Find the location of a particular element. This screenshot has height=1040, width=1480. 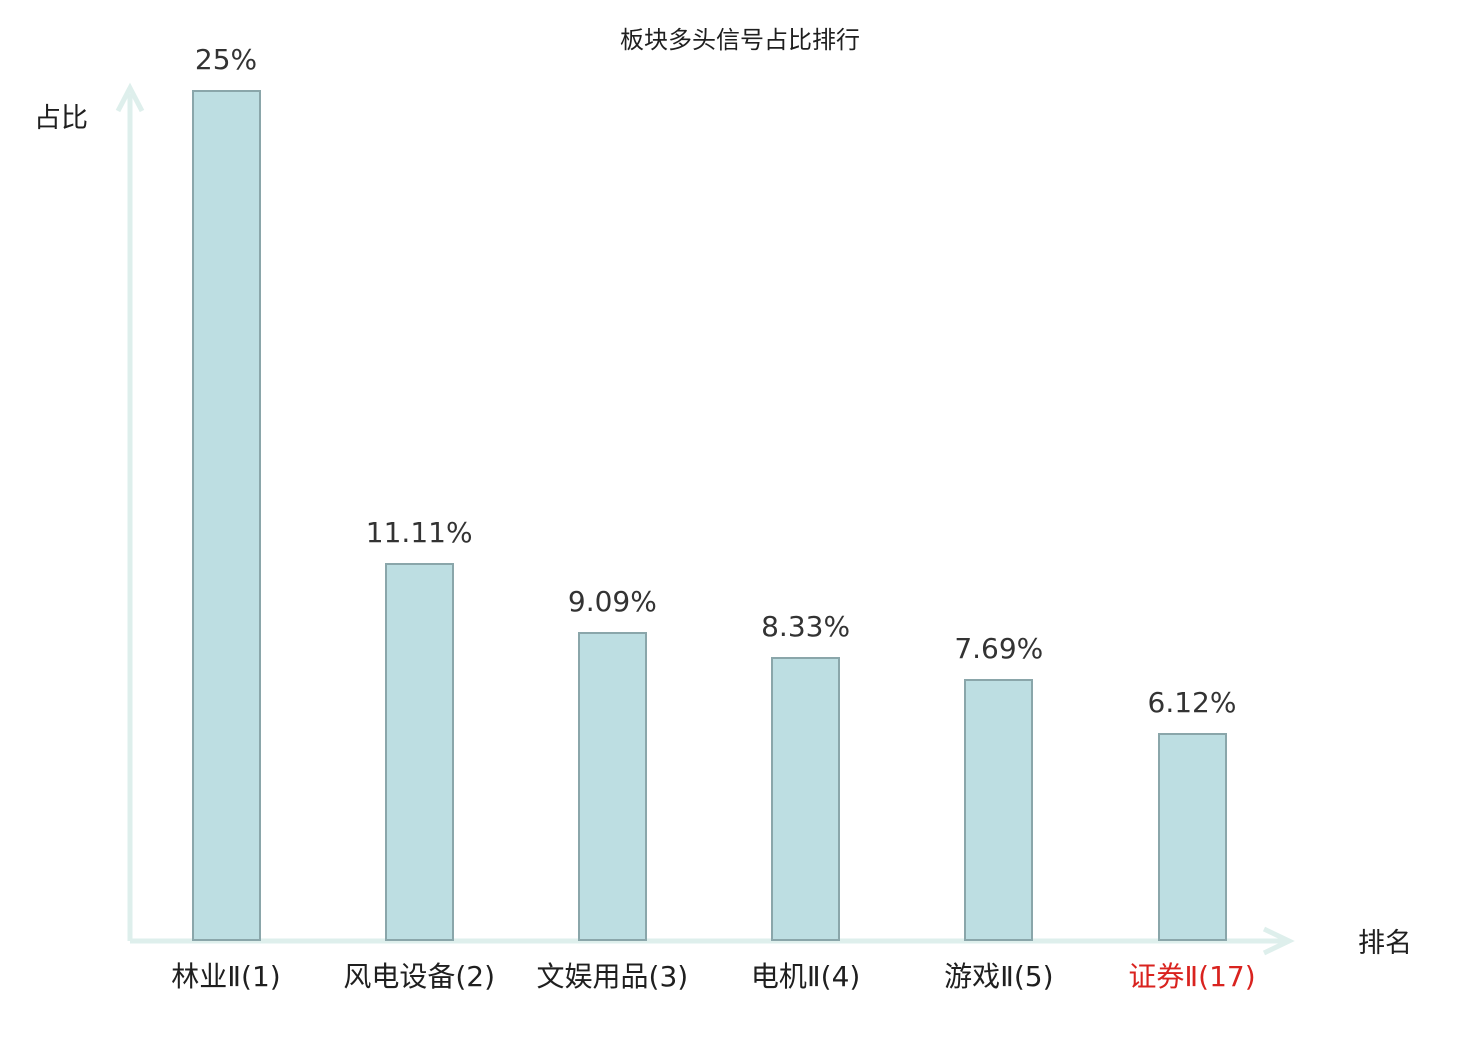

bar-value-label: 7.69% is located at coordinates (999, 648).